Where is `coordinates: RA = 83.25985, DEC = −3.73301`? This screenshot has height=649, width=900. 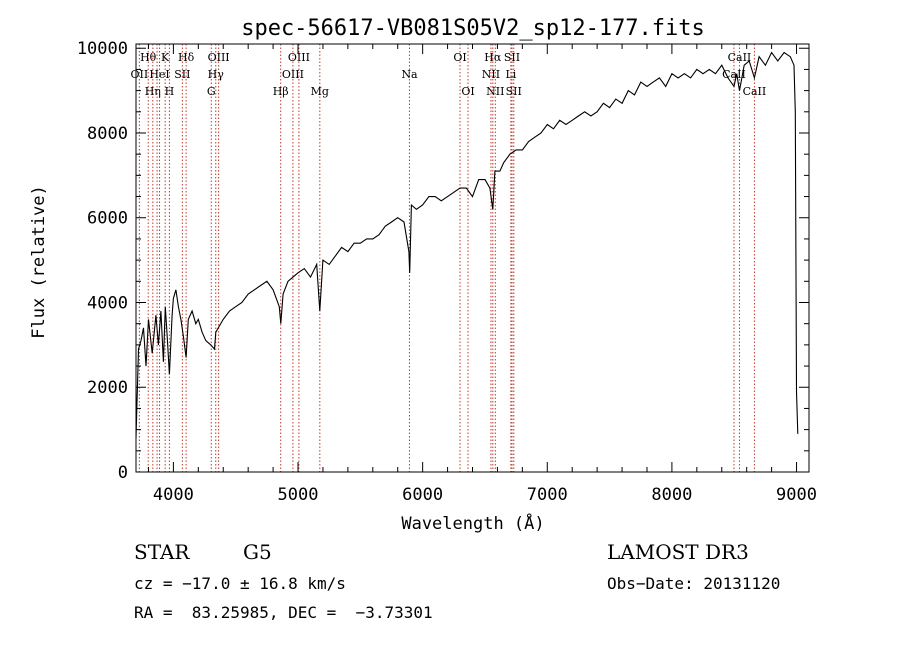 coordinates: RA = 83.25985, DEC = −3.73301 is located at coordinates (283, 612).